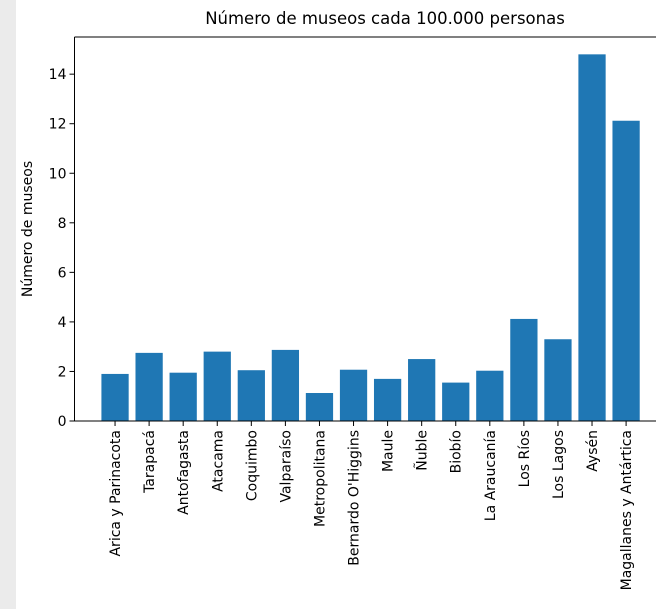 The image size is (656, 609). Describe the element at coordinates (525, 458) in the screenshot. I see `x-tick-label: Los Ríos` at that location.